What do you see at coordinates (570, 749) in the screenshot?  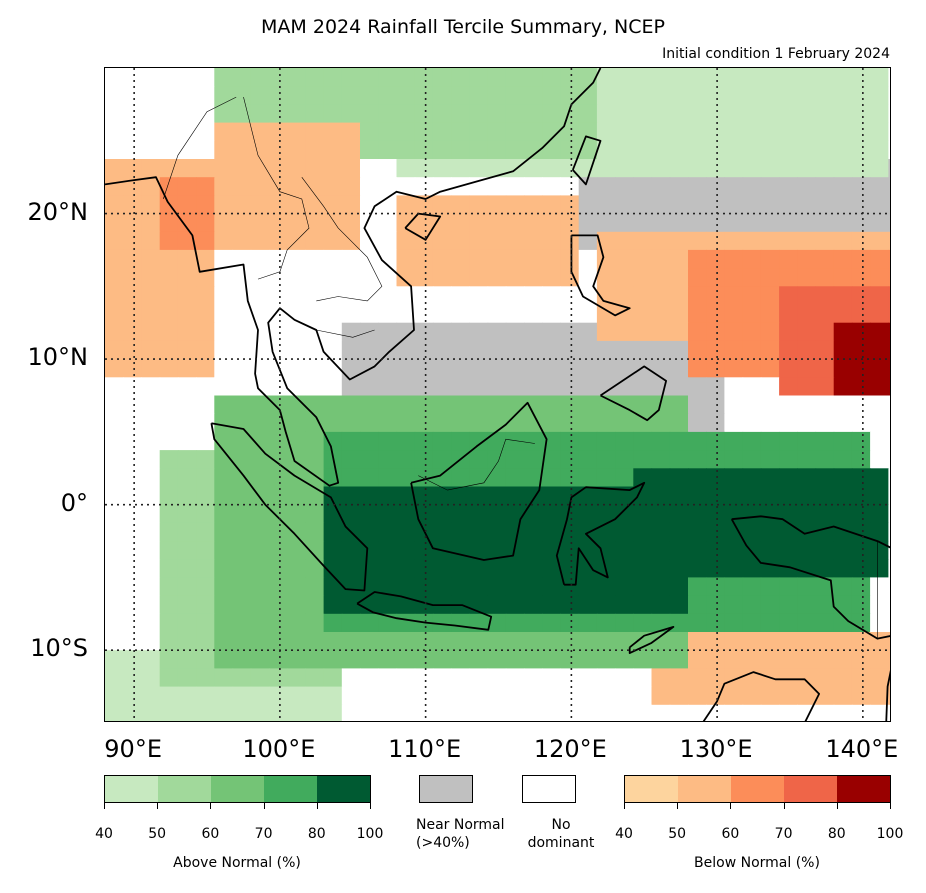 I see `longitude-label: 120°E` at bounding box center [570, 749].